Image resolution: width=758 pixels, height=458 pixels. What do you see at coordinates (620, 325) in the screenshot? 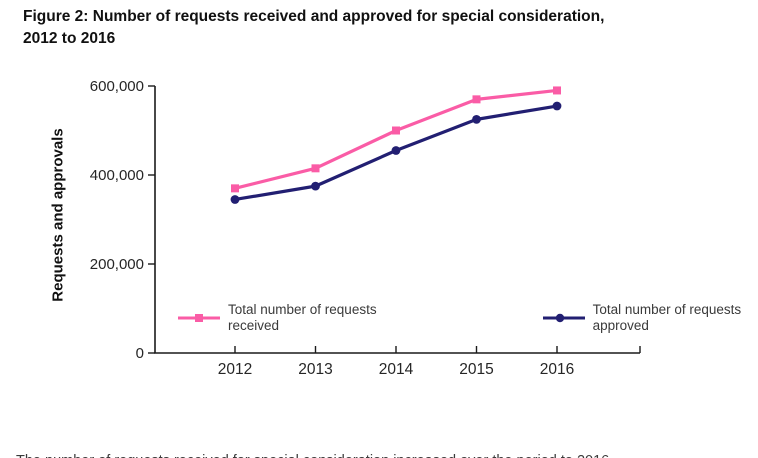
I see `legend-label-approved-line2: approved` at bounding box center [620, 325].